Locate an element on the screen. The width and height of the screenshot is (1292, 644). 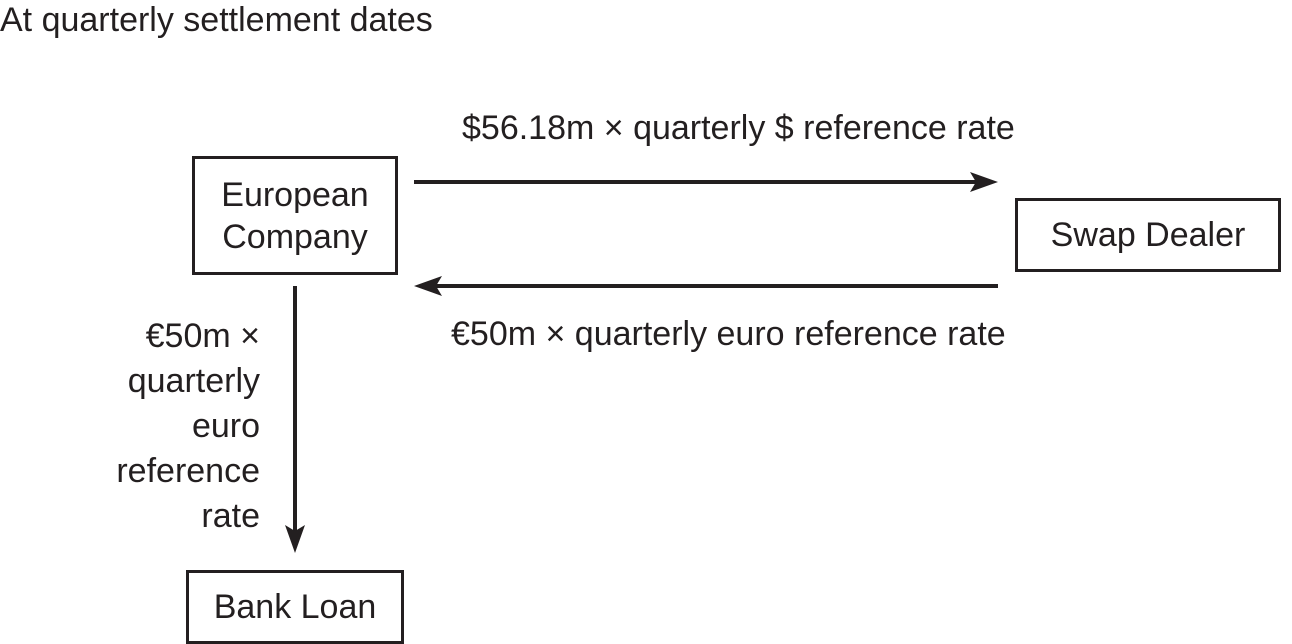
node-bank-loan: Bank Loan is located at coordinates (295, 607).